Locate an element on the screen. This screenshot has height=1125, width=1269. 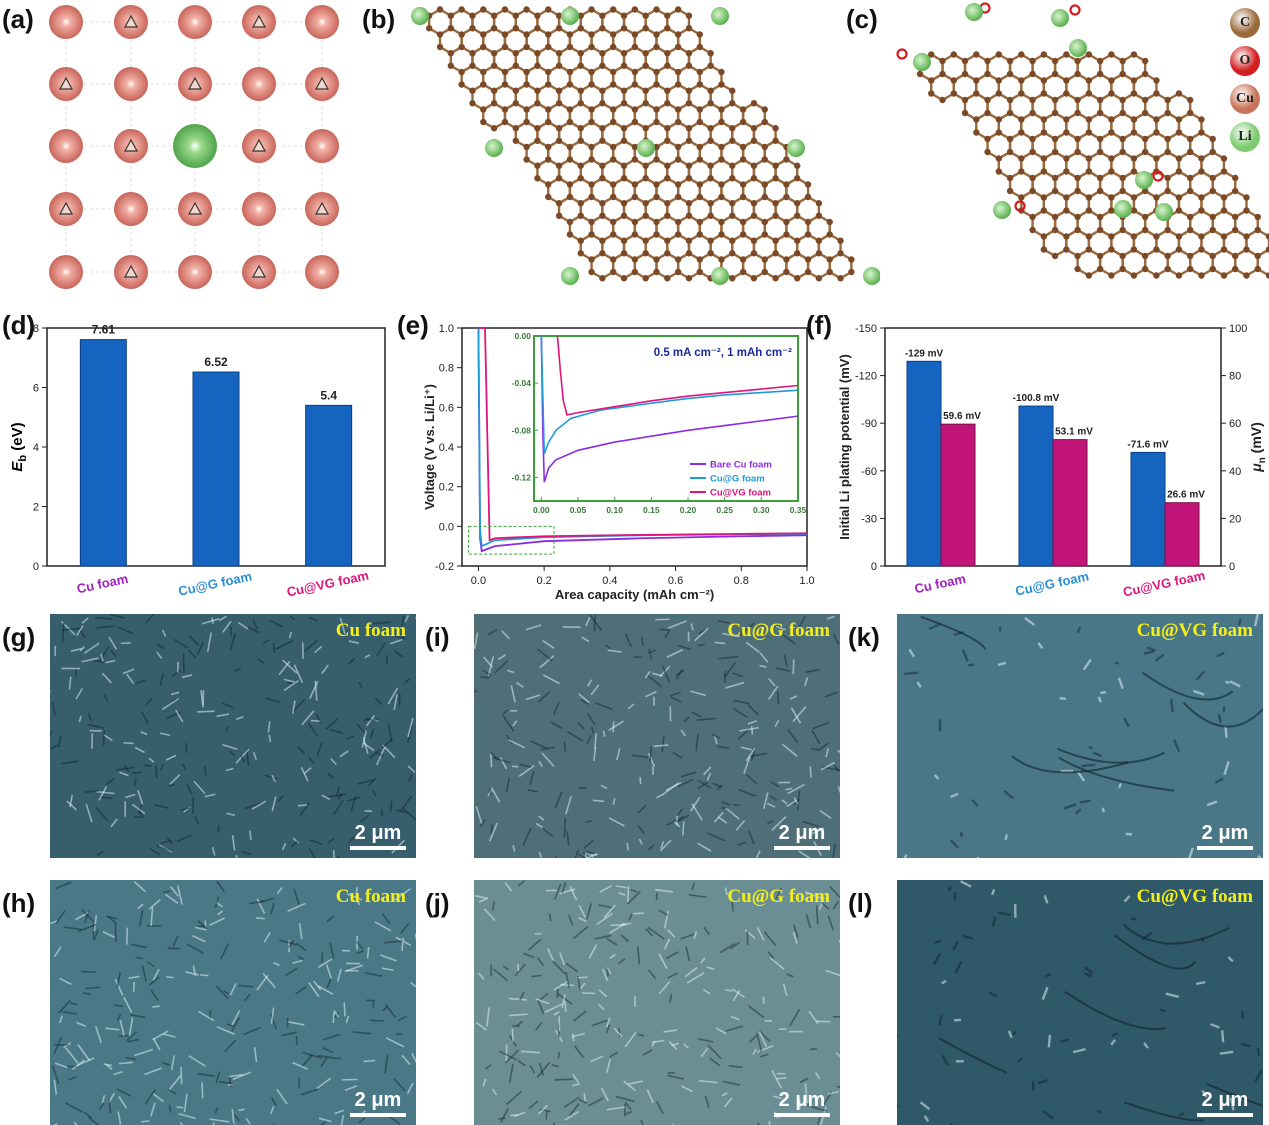
category-label: Cu foam is located at coordinates (102, 583).